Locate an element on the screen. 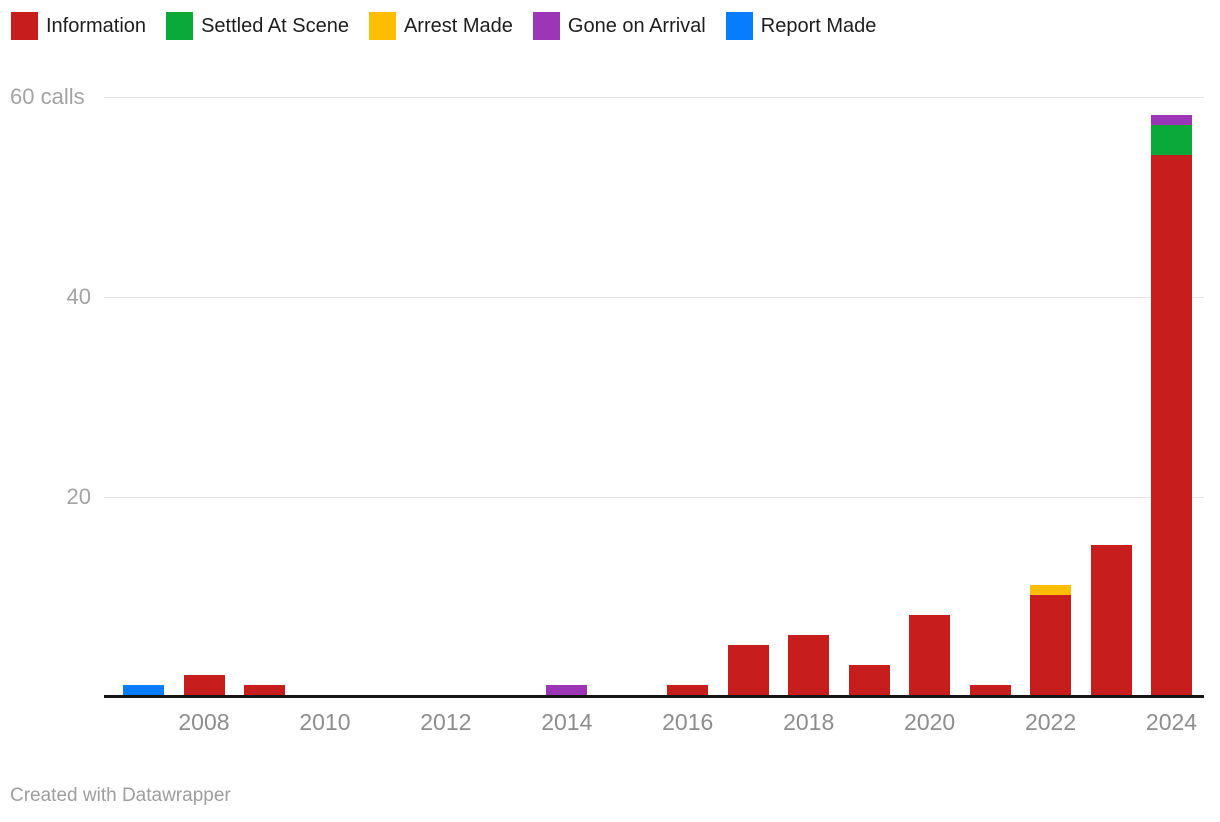 This screenshot has width=1220, height=822. bar-2023 is located at coordinates (1111, 620).